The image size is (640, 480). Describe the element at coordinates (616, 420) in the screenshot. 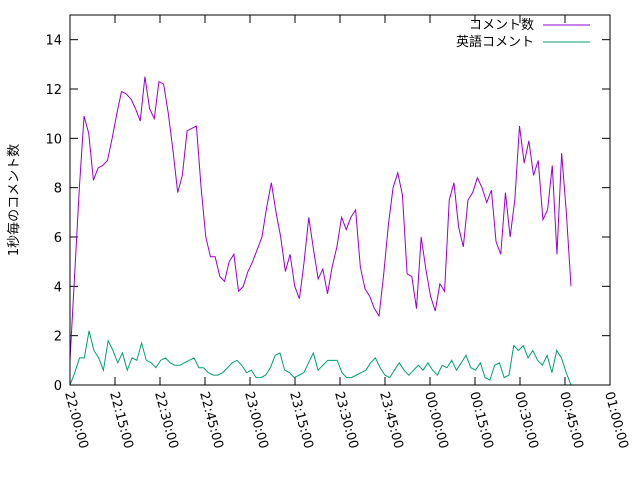

I see `x-tick-label: 01:00:00` at that location.